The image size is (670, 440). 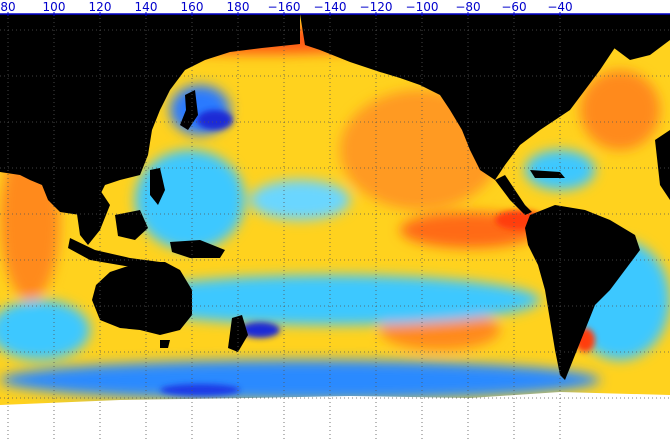 I want to click on warm-anomaly-atlantic, so click(x=620, y=110).